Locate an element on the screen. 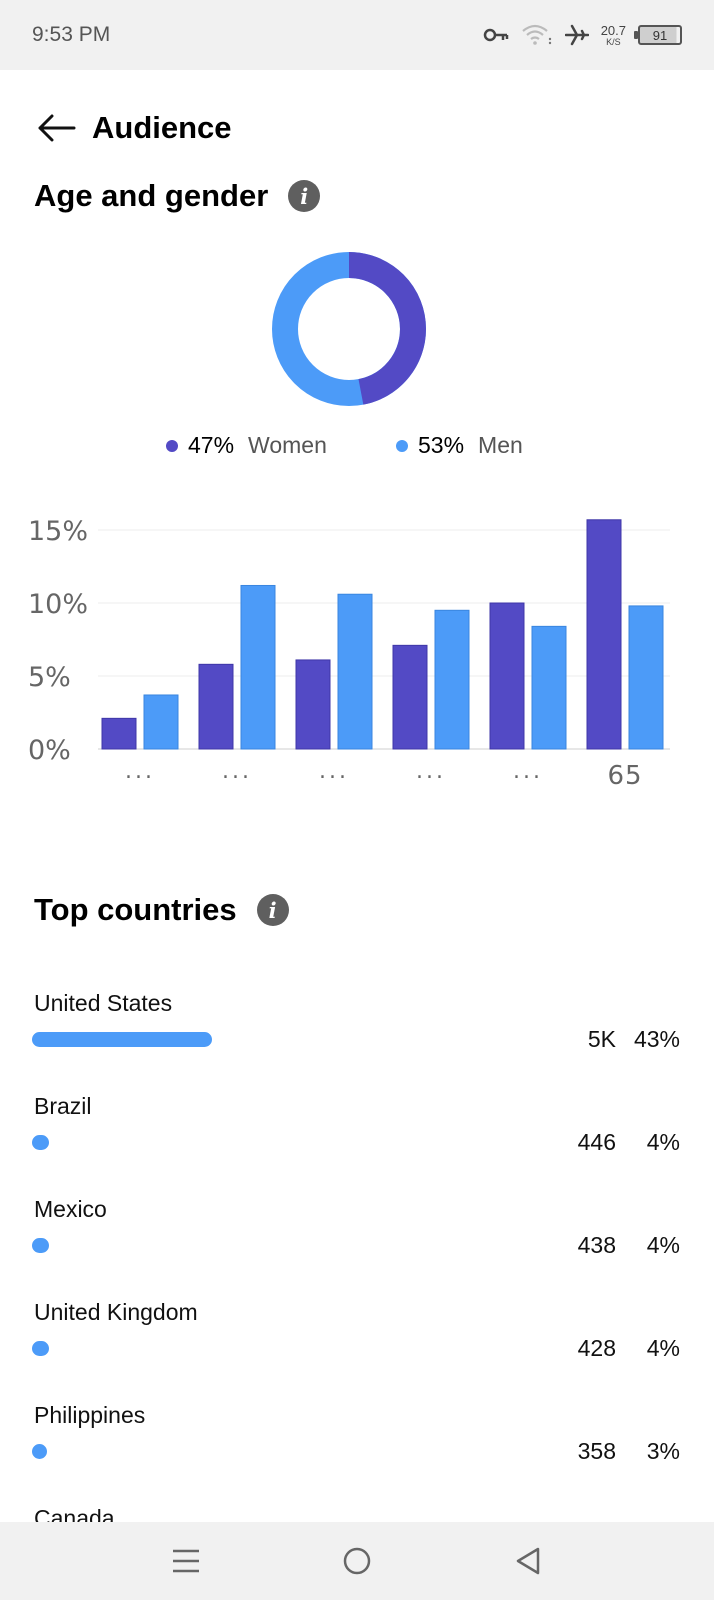  country-name: Philippines is located at coordinates (90, 1415).